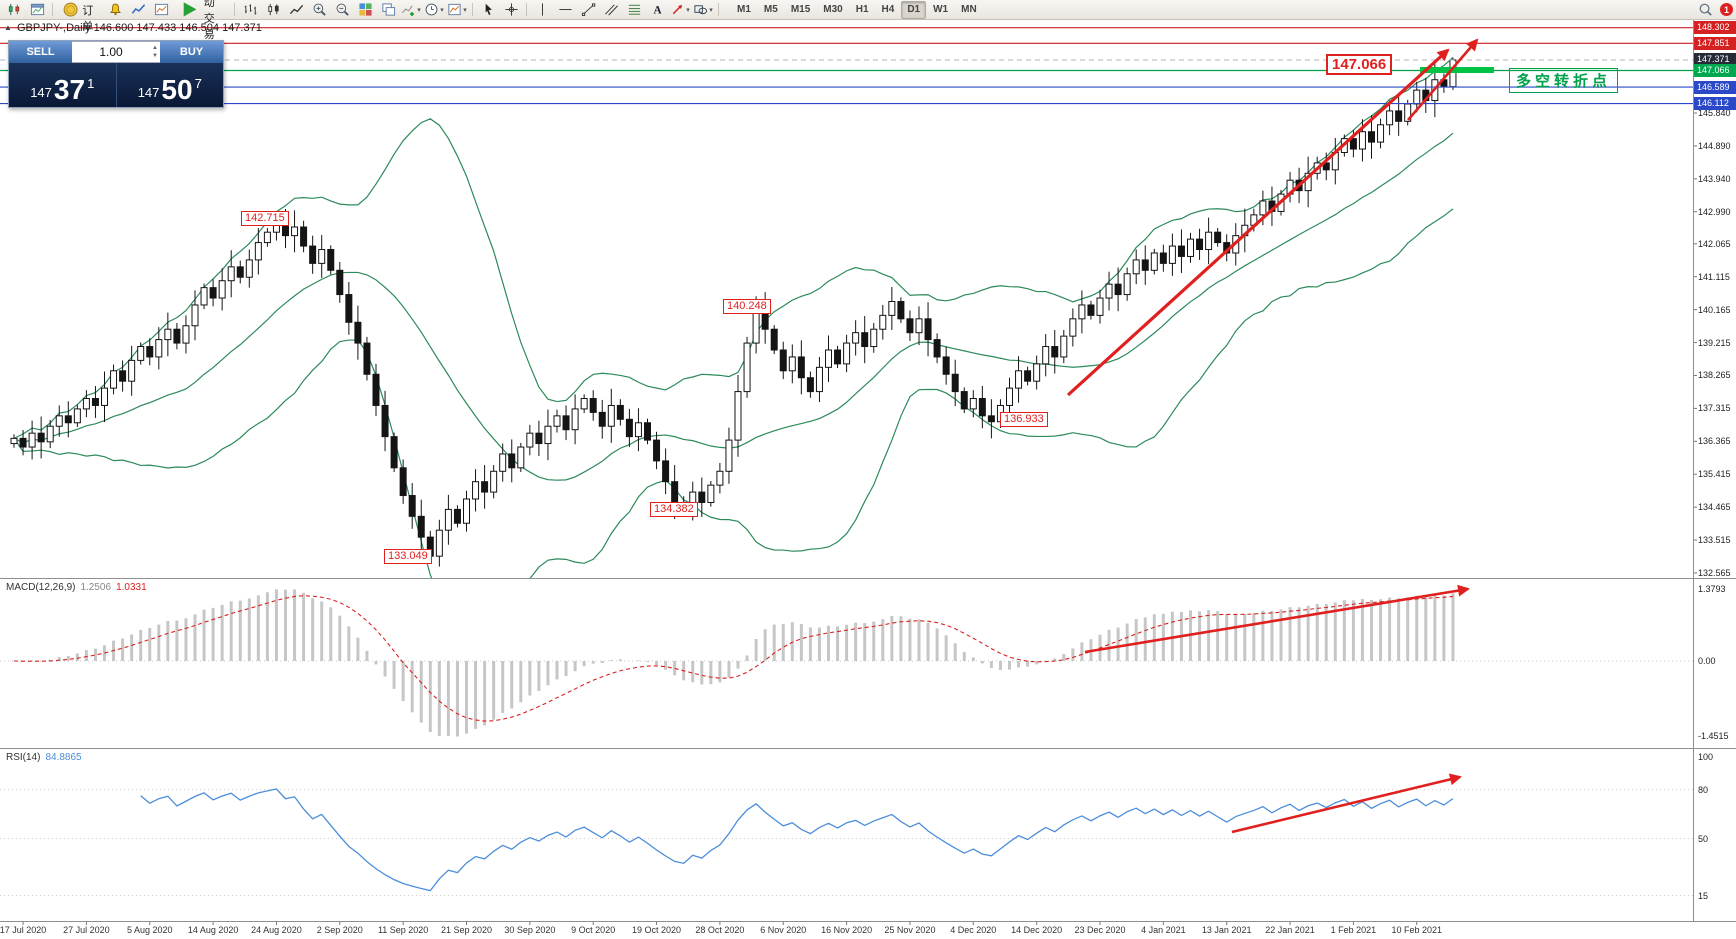  I want to click on timeframe-D1: D1, so click(914, 9).